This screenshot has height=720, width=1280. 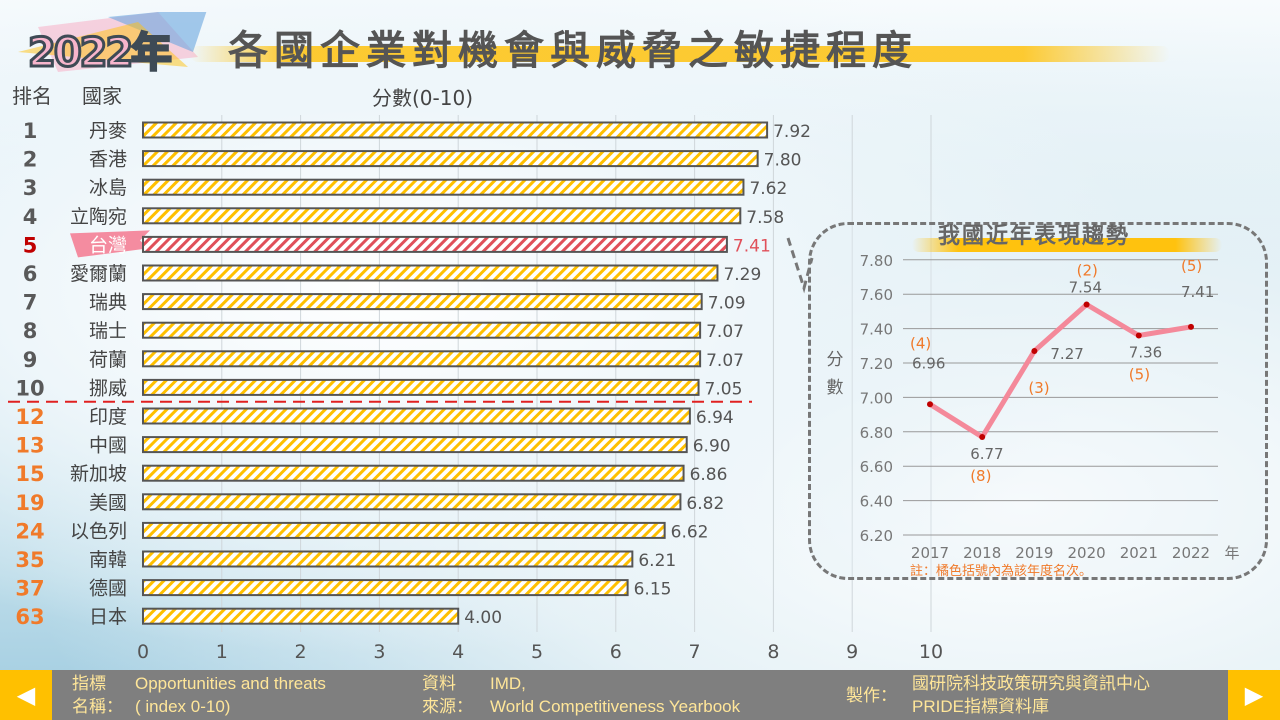 I want to click on rank-label: 12, so click(x=29, y=417).